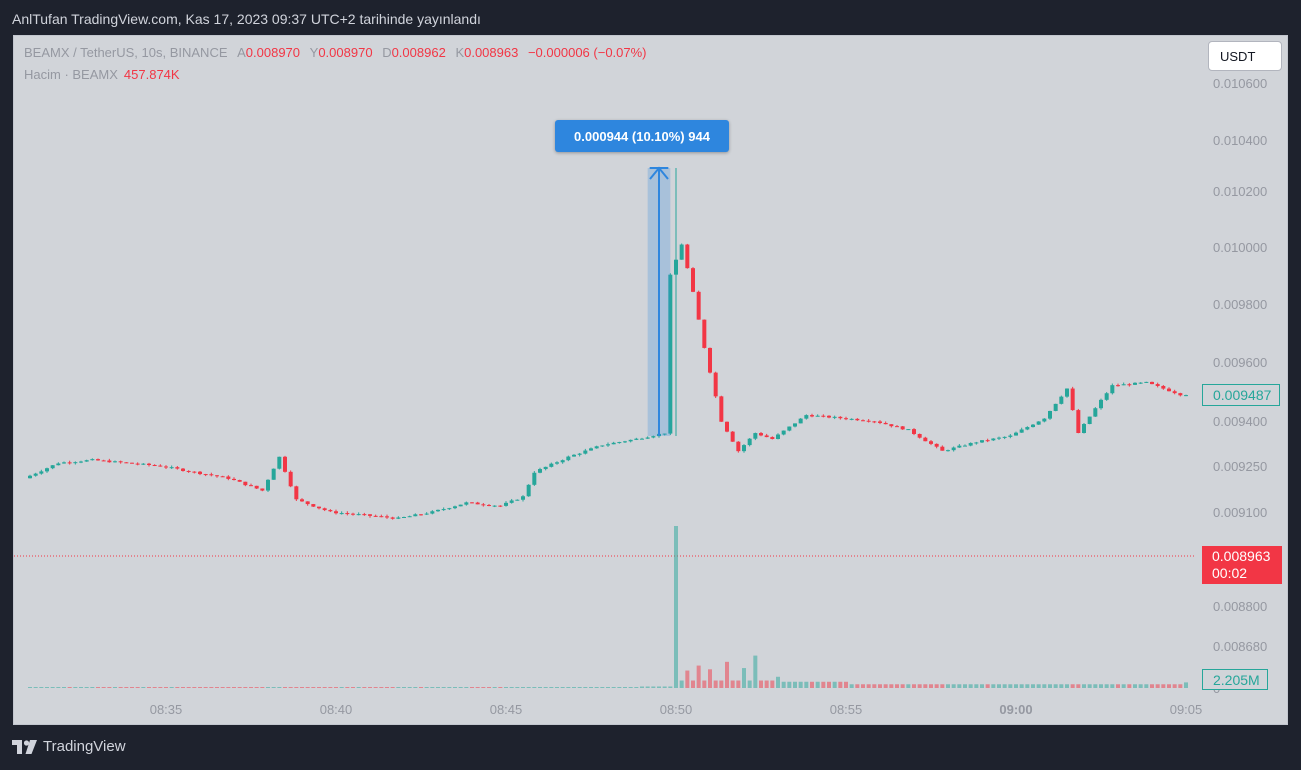 The height and width of the screenshot is (770, 1301). What do you see at coordinates (166, 709) in the screenshot?
I see `time-axis-tick: 08:35` at bounding box center [166, 709].